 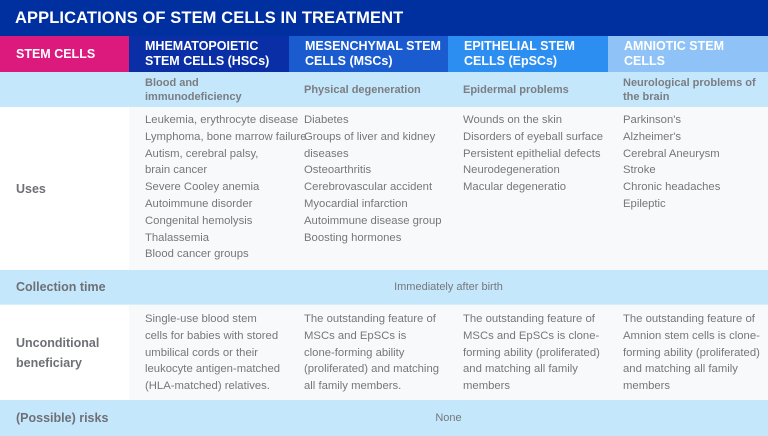 What do you see at coordinates (338, 170) in the screenshot?
I see `list-item: Osteoarthritis` at bounding box center [338, 170].